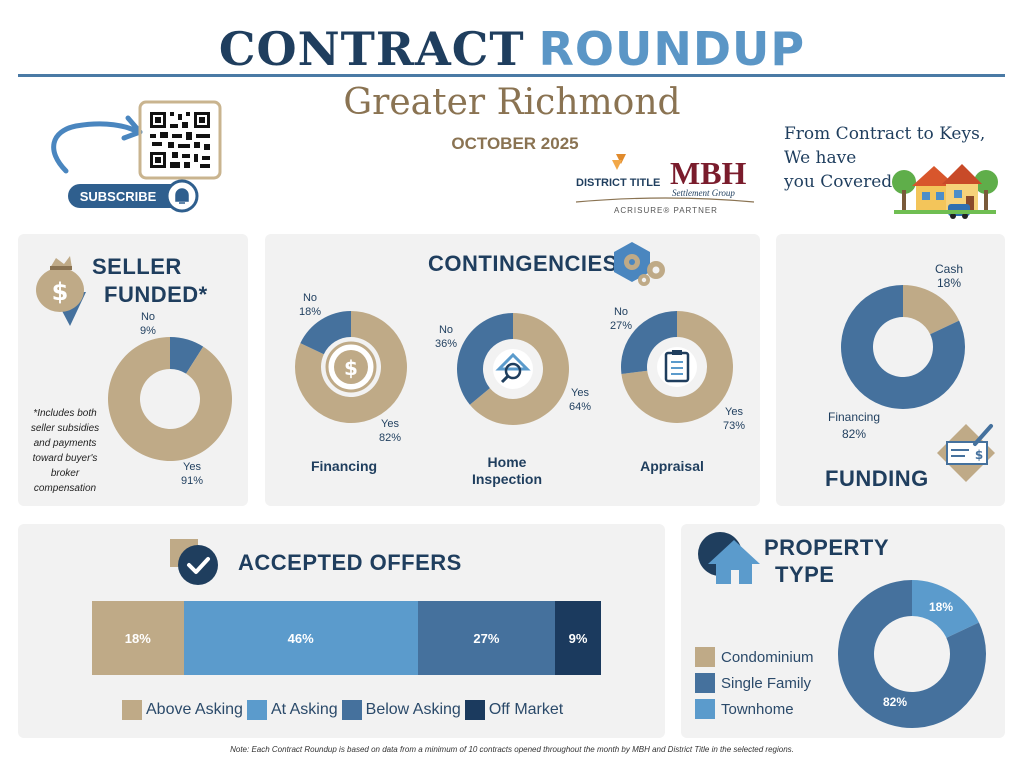 The height and width of the screenshot is (768, 1024). I want to click on house-magnifier-icon, so click(513, 369).